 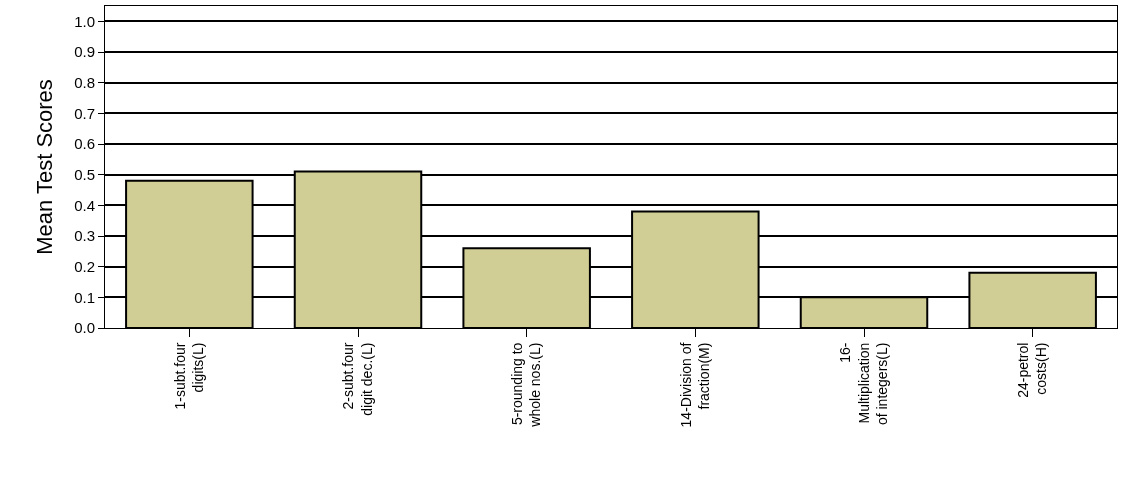 I want to click on y-tick-label: 0.5, so click(x=84, y=174).